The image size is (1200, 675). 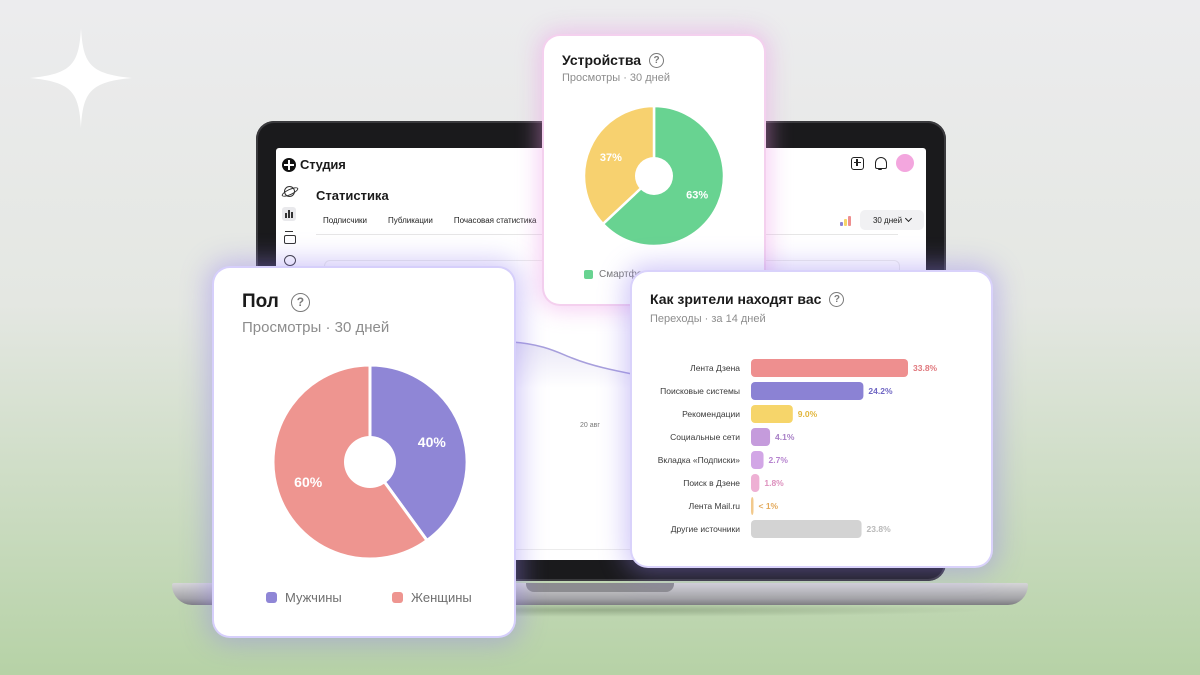 I want to click on studio-logo-icon, so click(x=289, y=164).